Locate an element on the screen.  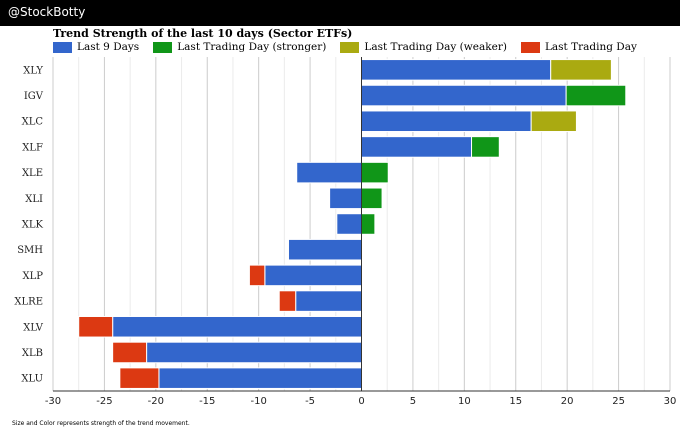
bar-xlb-last9 is located at coordinates (254, 352).